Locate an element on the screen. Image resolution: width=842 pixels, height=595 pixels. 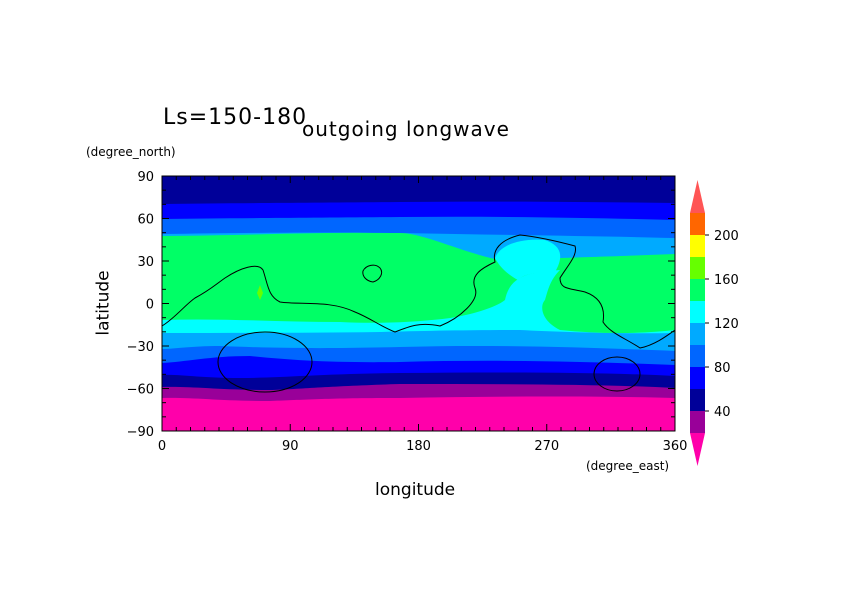
y-tick-label: 30 is located at coordinates (145, 262).